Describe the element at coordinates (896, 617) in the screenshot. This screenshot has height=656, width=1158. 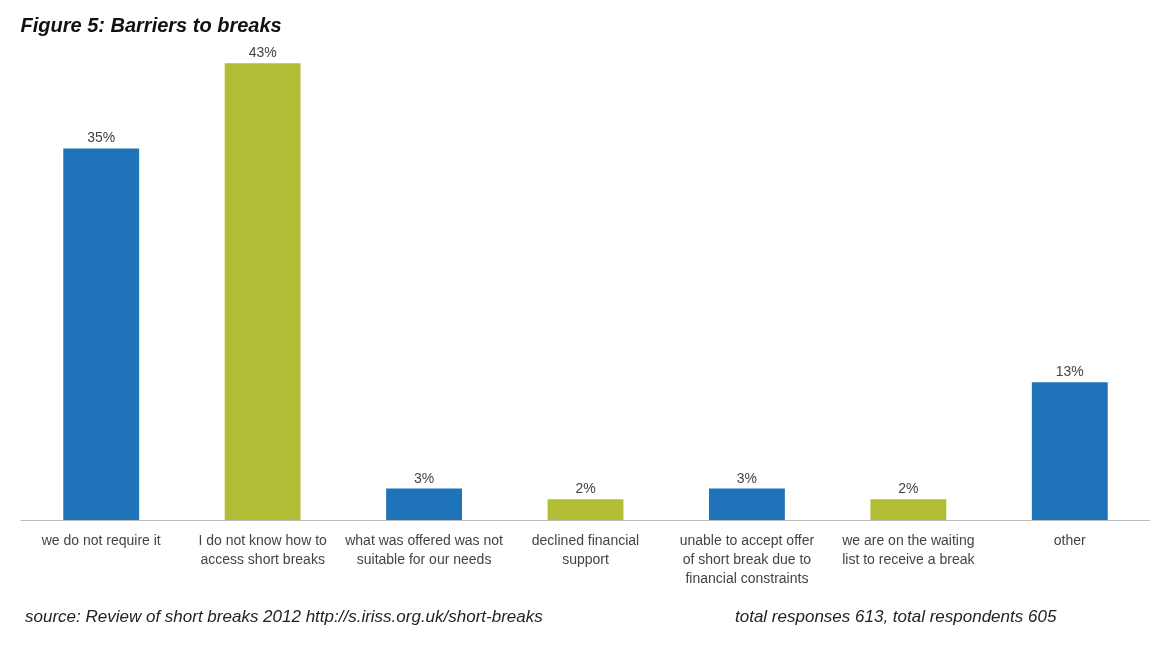
I see `text: total responses 613, total respondents 605` at that location.